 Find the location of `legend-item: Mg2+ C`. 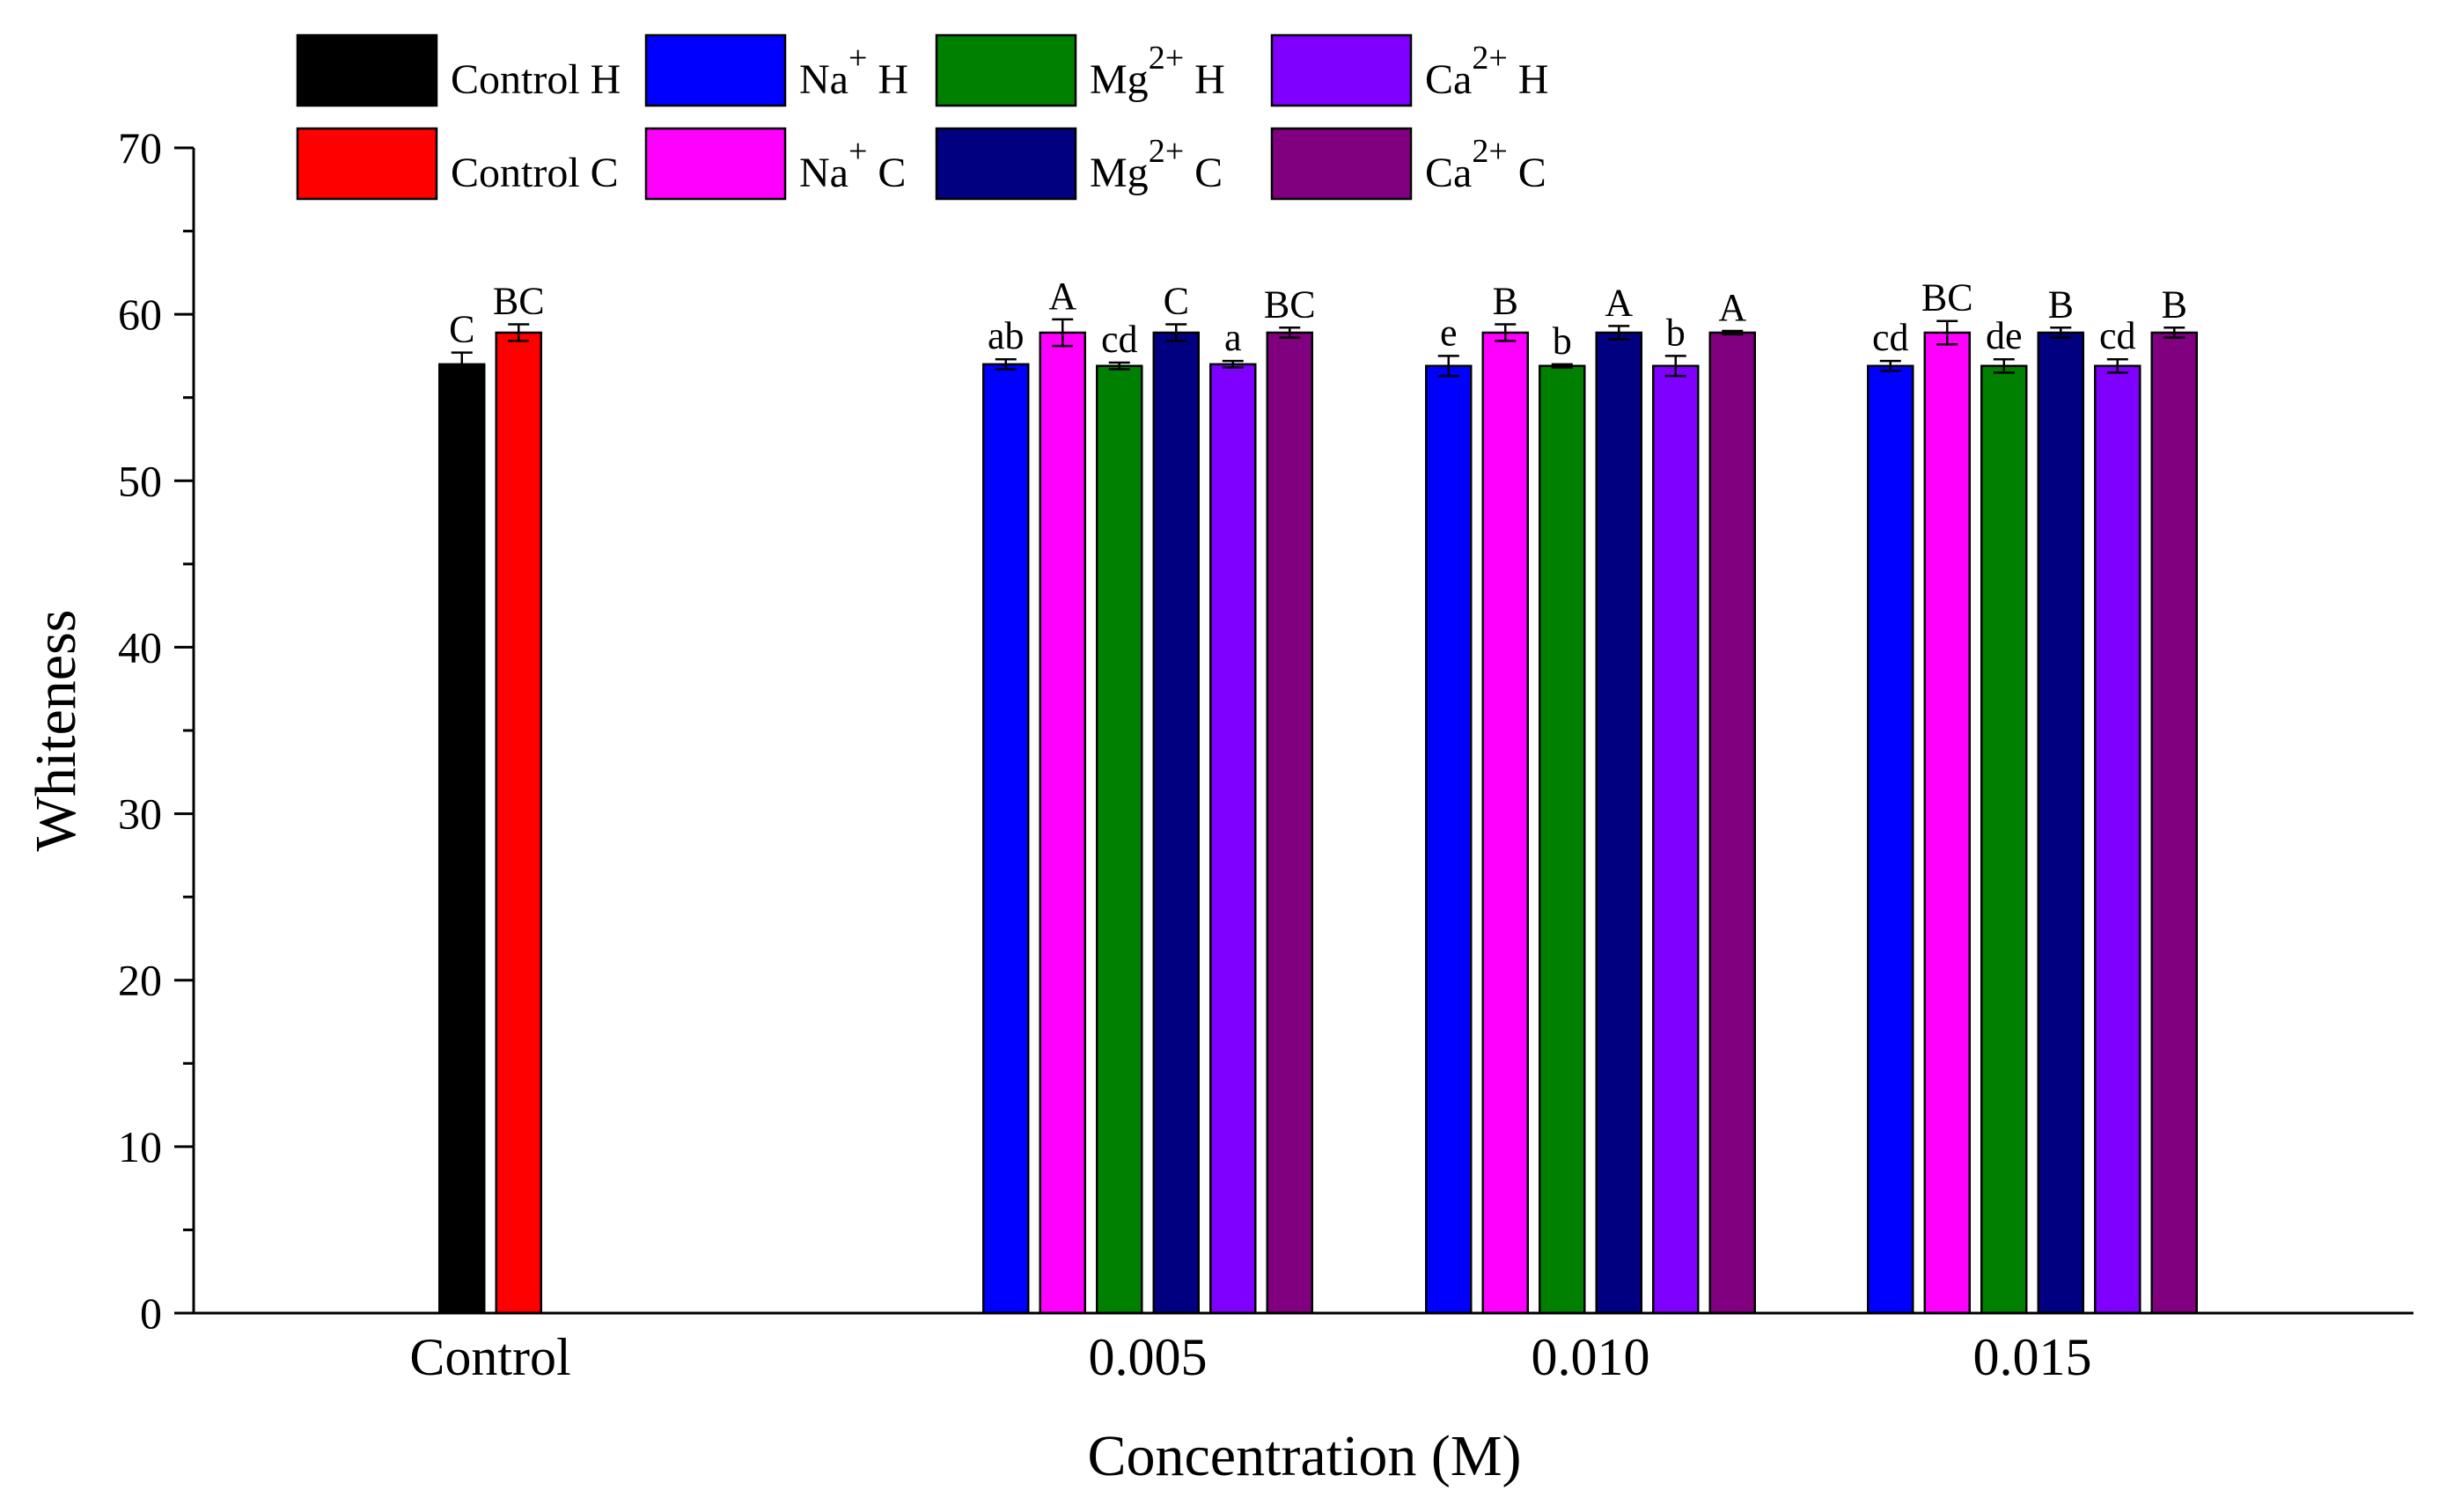

legend-item: Mg2+ C is located at coordinates (1079, 164).